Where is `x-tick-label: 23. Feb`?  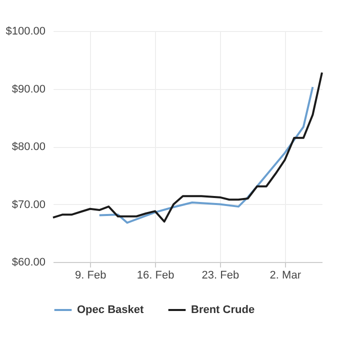 x-tick-label: 23. Feb is located at coordinates (221, 276).